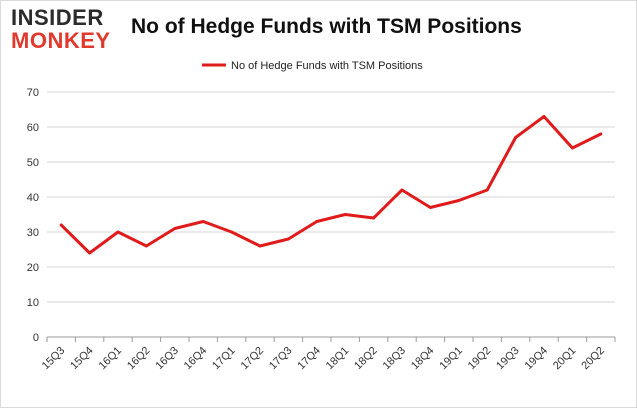  Describe the element at coordinates (327, 66) in the screenshot. I see `legend-label: No of Hedge Funds with TSM Positions` at that location.